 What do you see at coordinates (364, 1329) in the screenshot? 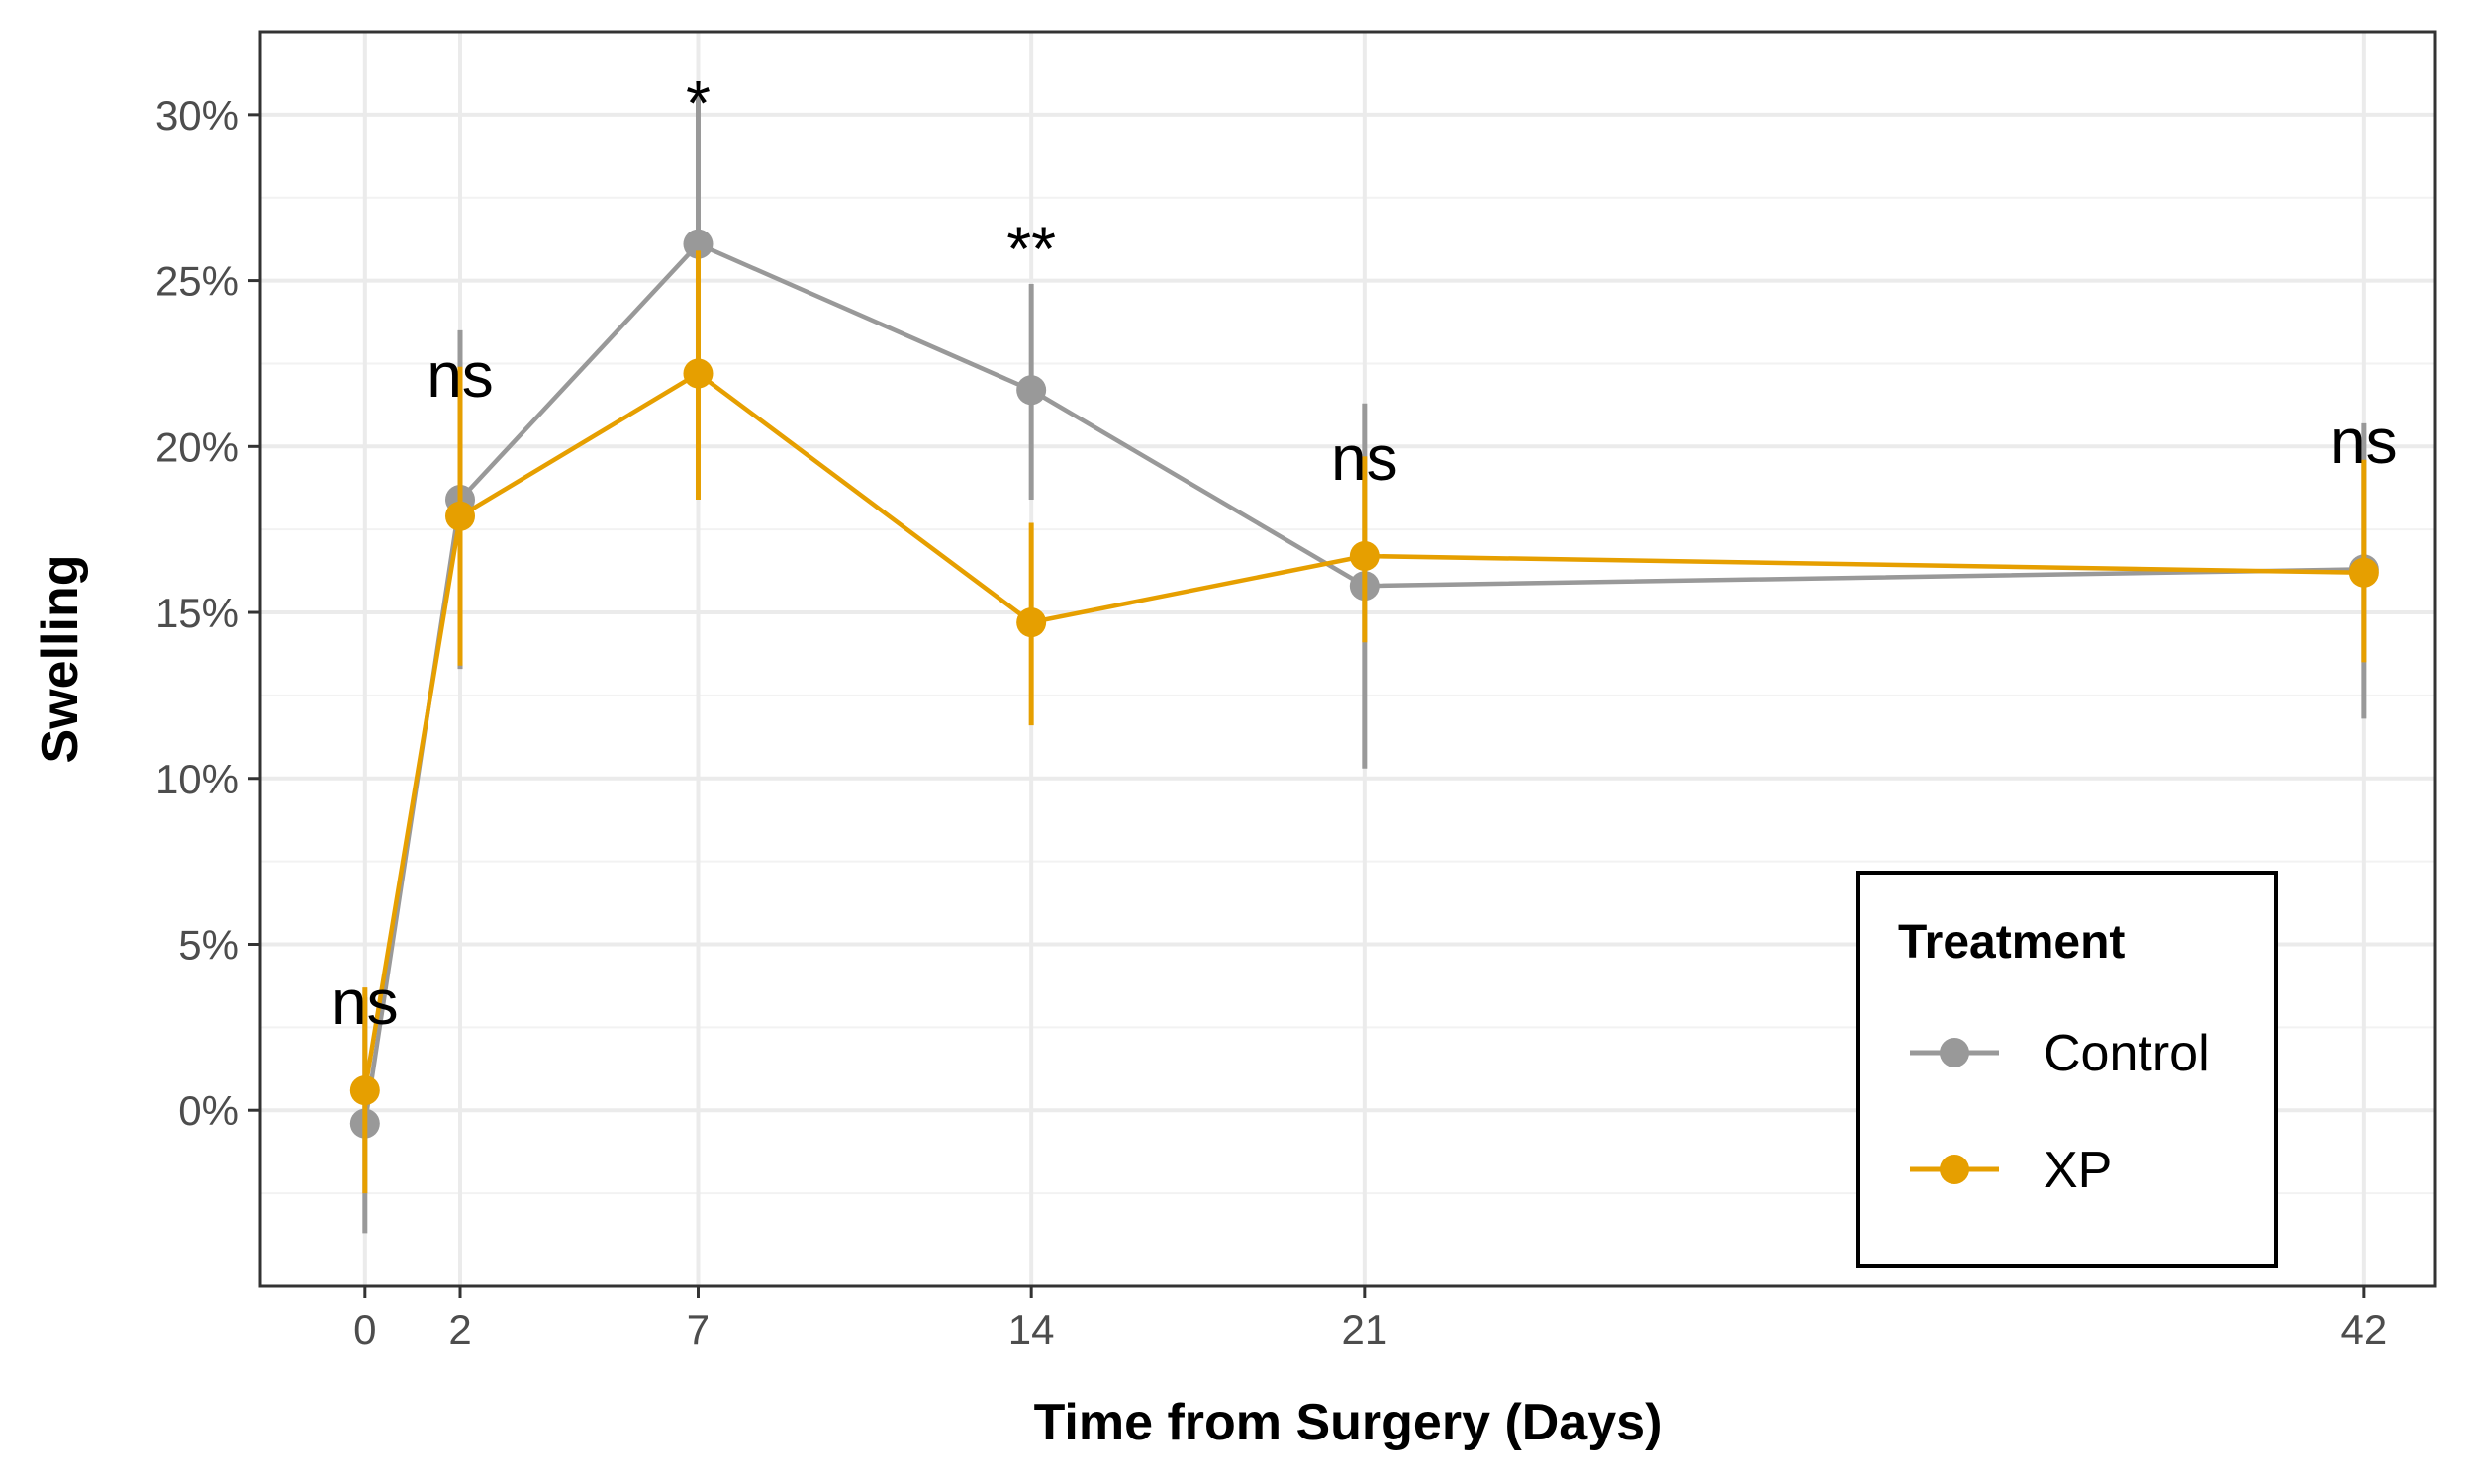
I see `x-tick-label: 0` at bounding box center [364, 1329].